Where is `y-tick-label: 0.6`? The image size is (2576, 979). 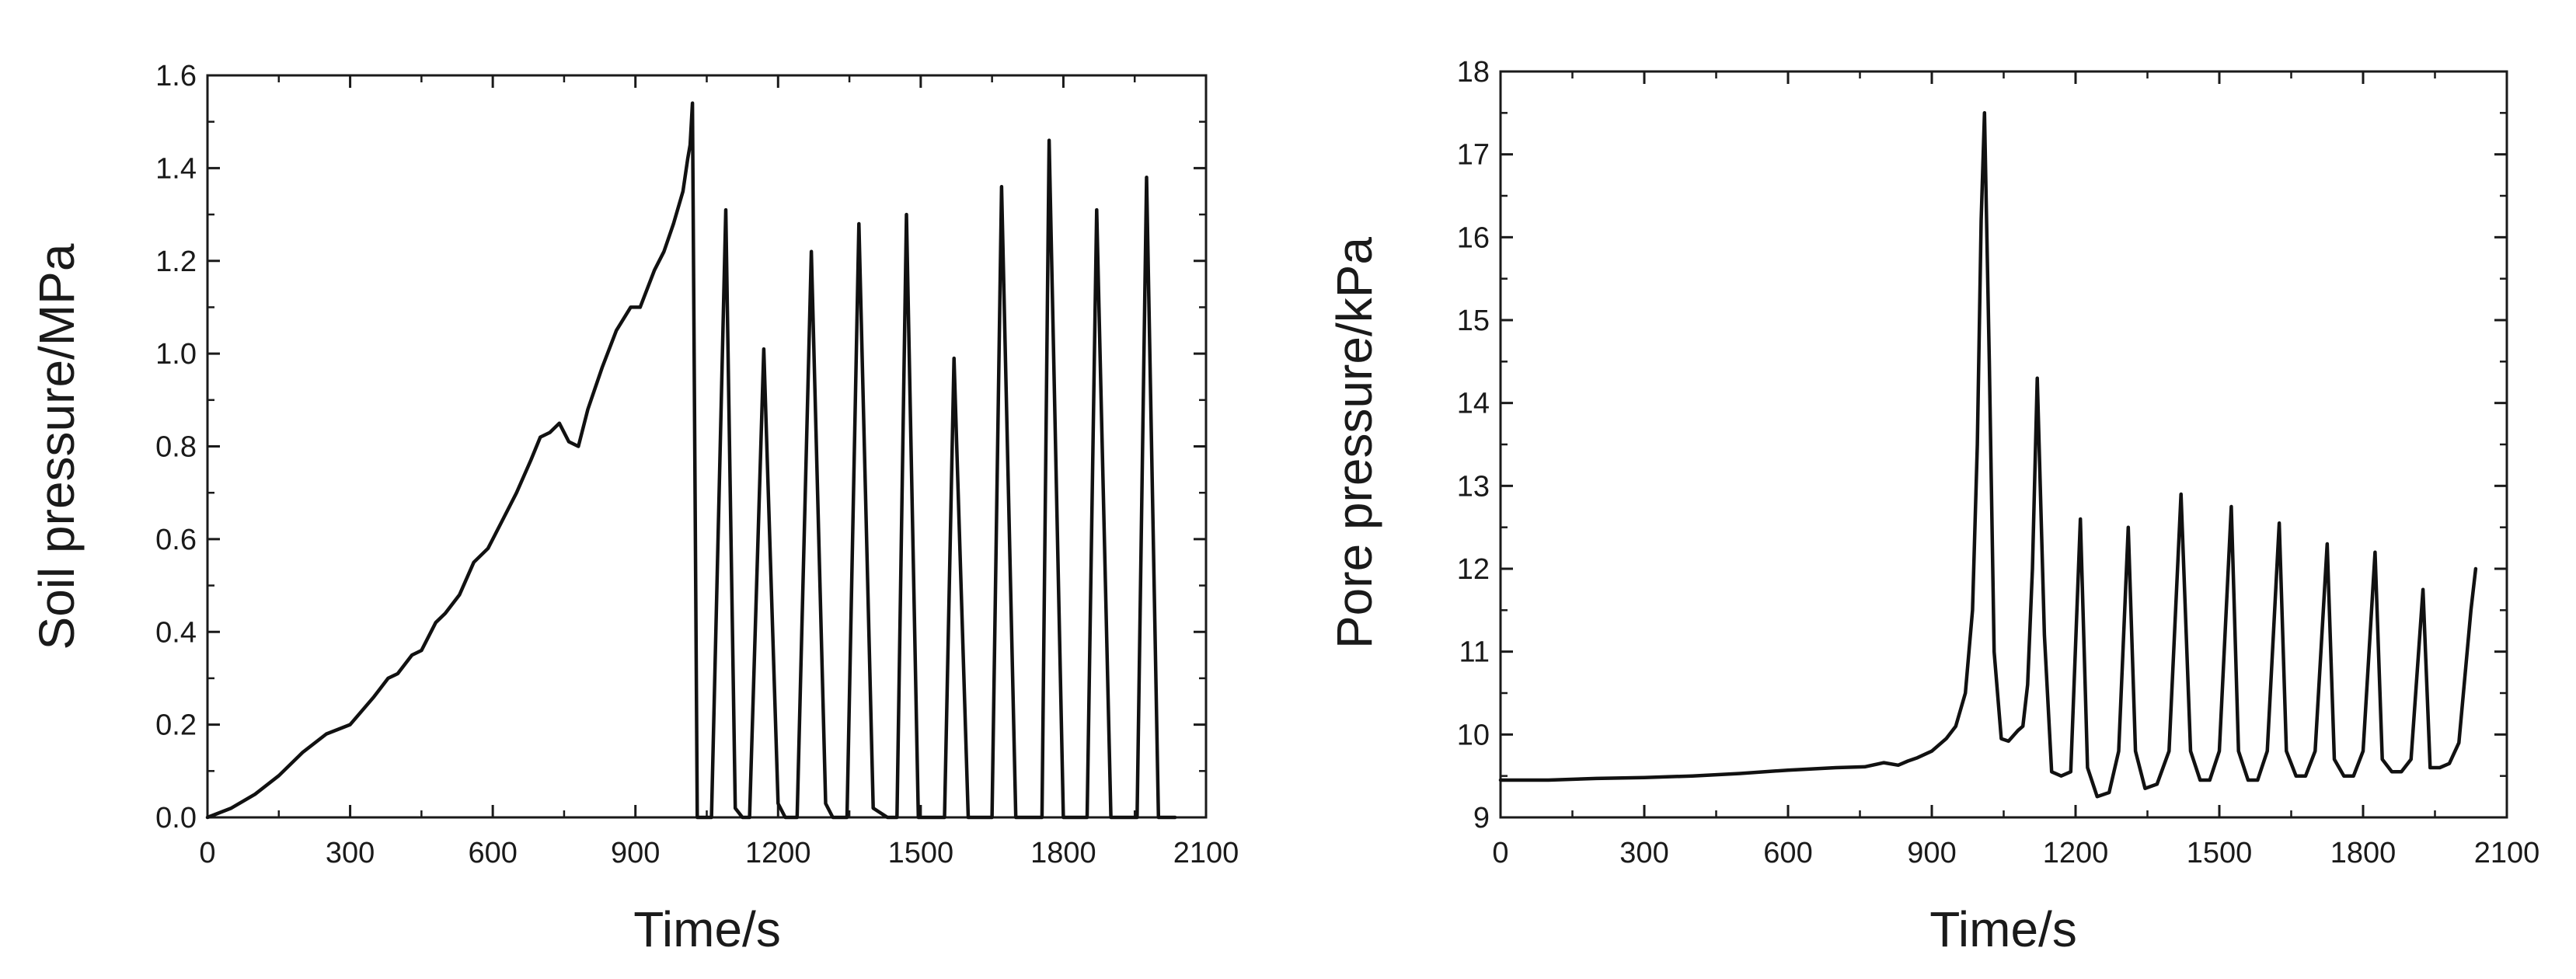
y-tick-label: 0.6 is located at coordinates (176, 540).